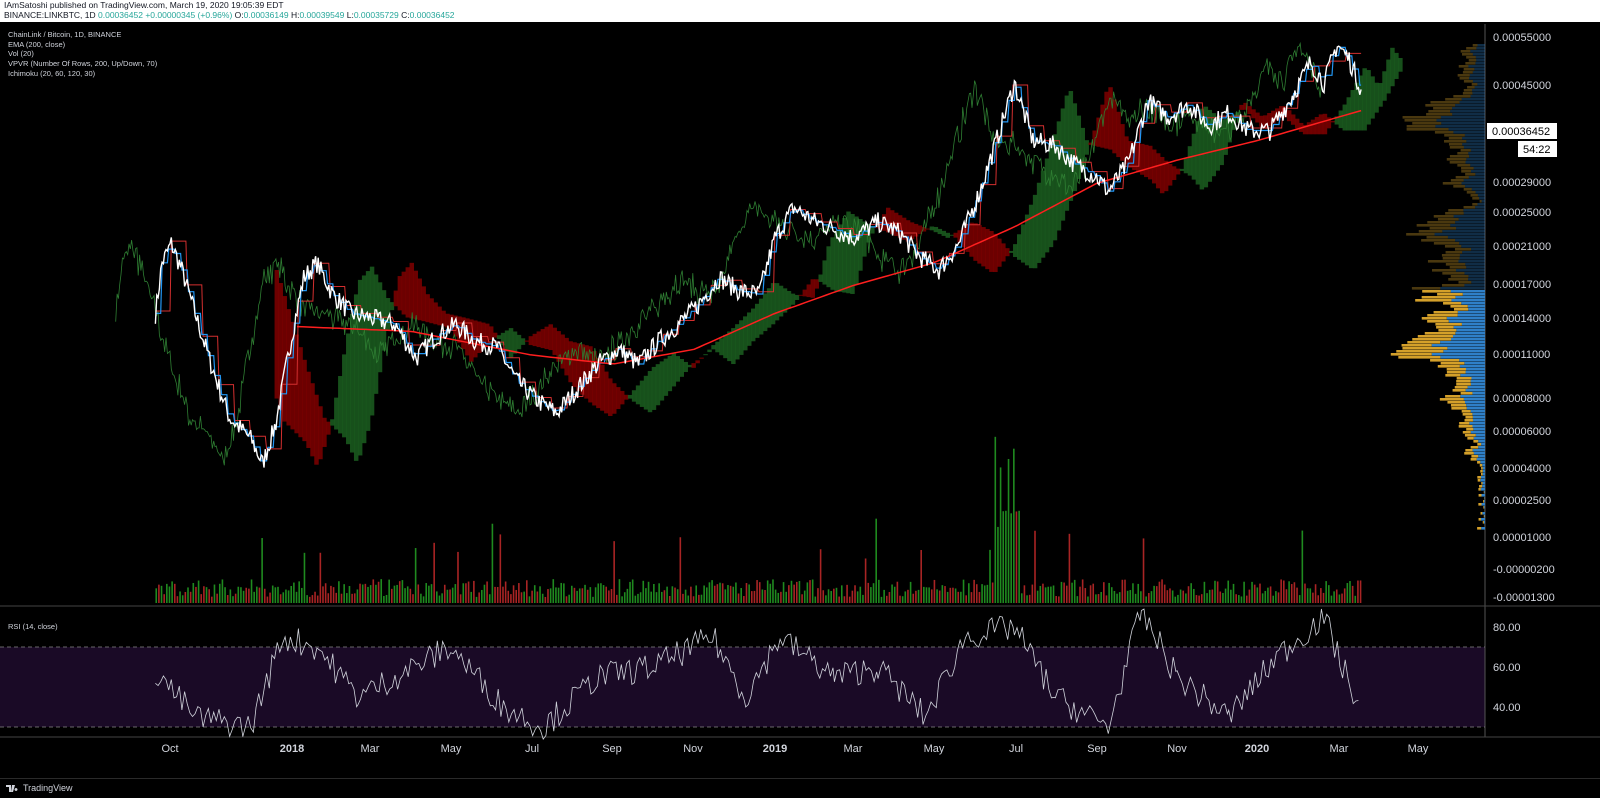 This screenshot has height=798, width=1600. Describe the element at coordinates (65, 34) in the screenshot. I see `legend-title: ChainLink / Bitcoin, 1D, BINANCE` at that location.